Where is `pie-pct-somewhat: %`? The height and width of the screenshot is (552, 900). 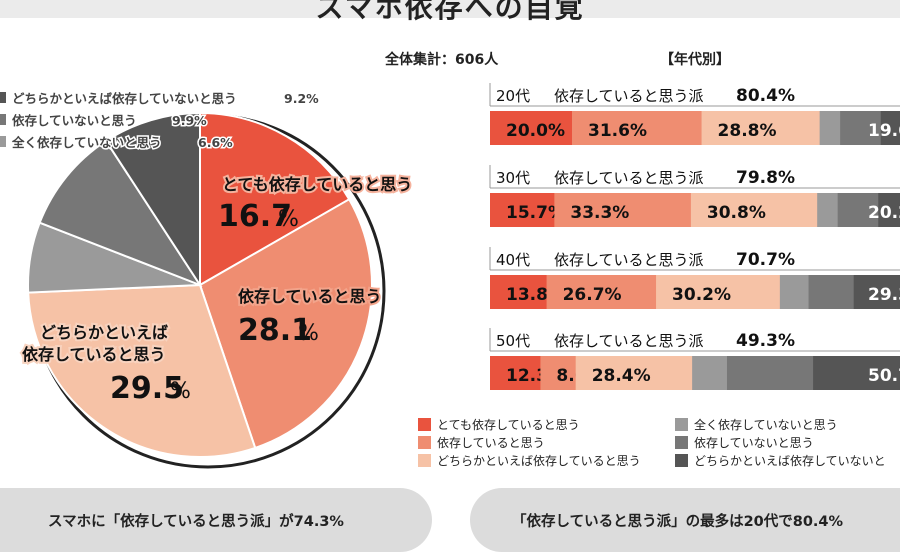
pie-pct-somewhat: % is located at coordinates (308, 333).